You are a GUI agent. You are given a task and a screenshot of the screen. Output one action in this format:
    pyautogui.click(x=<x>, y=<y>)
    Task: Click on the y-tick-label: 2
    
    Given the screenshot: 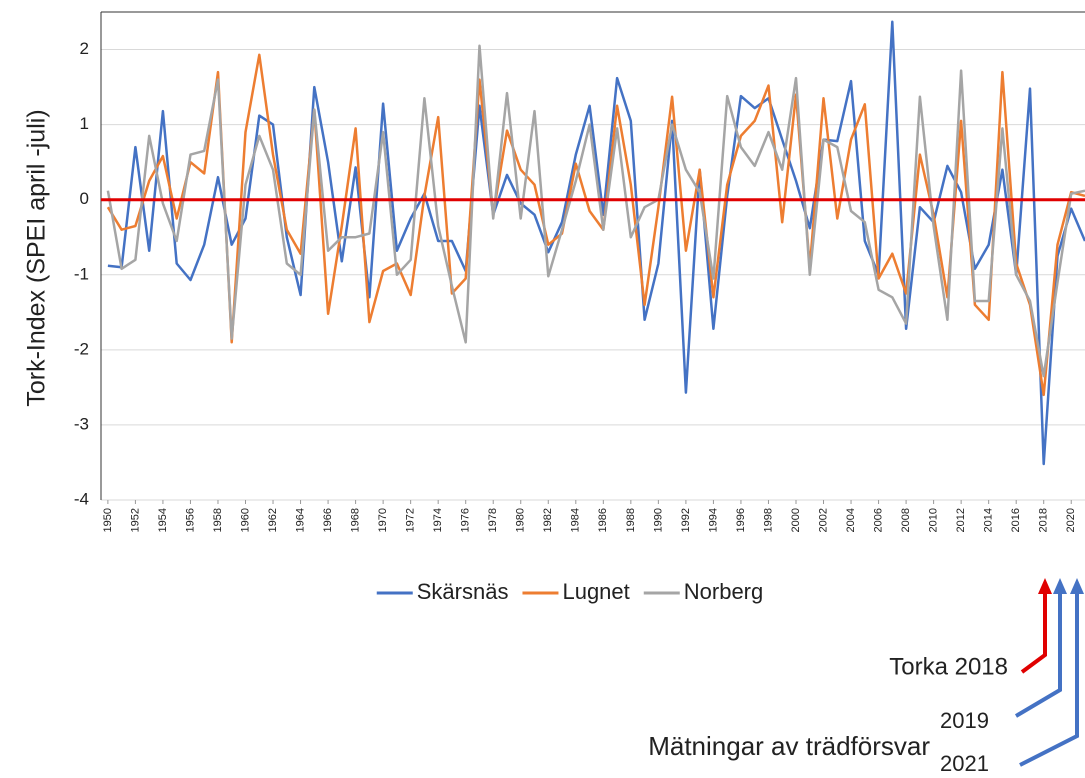 What is the action you would take?
    pyautogui.click(x=84, y=48)
    